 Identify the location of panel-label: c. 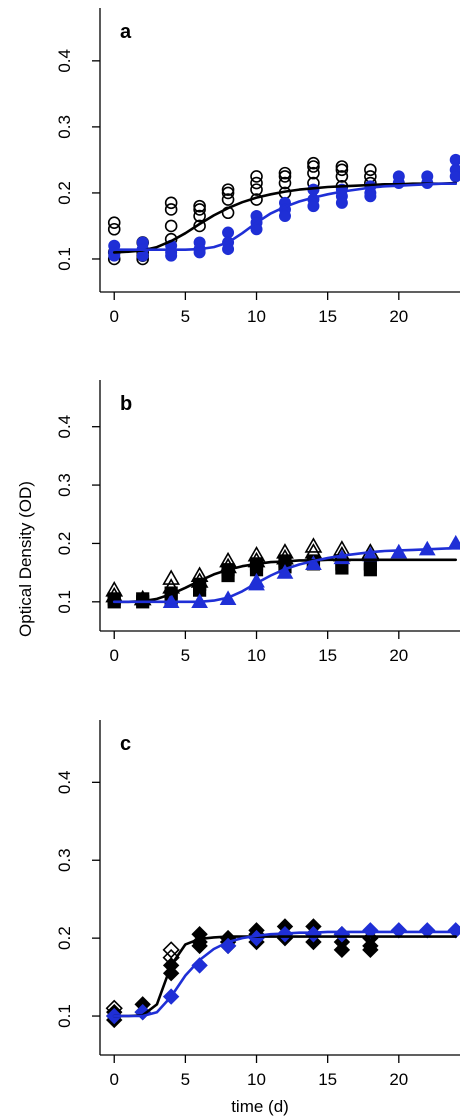
(125, 744).